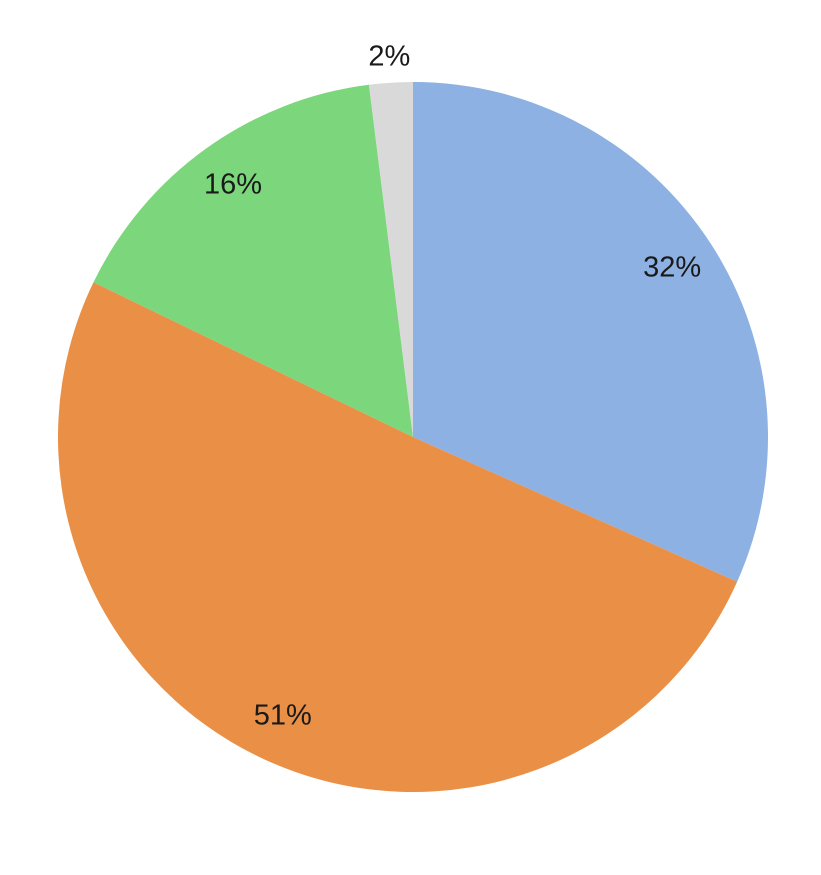 Image resolution: width=821 pixels, height=875 pixels. I want to click on data-label: 16%, so click(233, 185).